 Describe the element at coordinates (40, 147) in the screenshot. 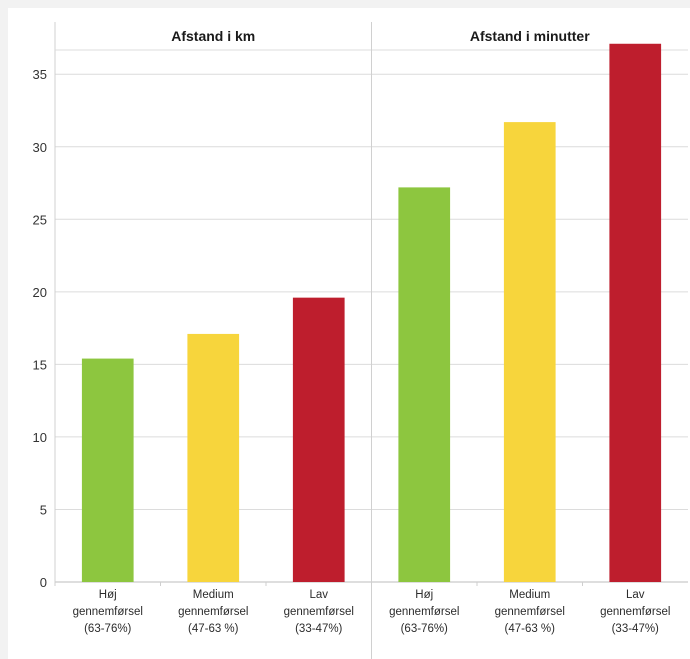

I see `y-tick-label: 30` at that location.